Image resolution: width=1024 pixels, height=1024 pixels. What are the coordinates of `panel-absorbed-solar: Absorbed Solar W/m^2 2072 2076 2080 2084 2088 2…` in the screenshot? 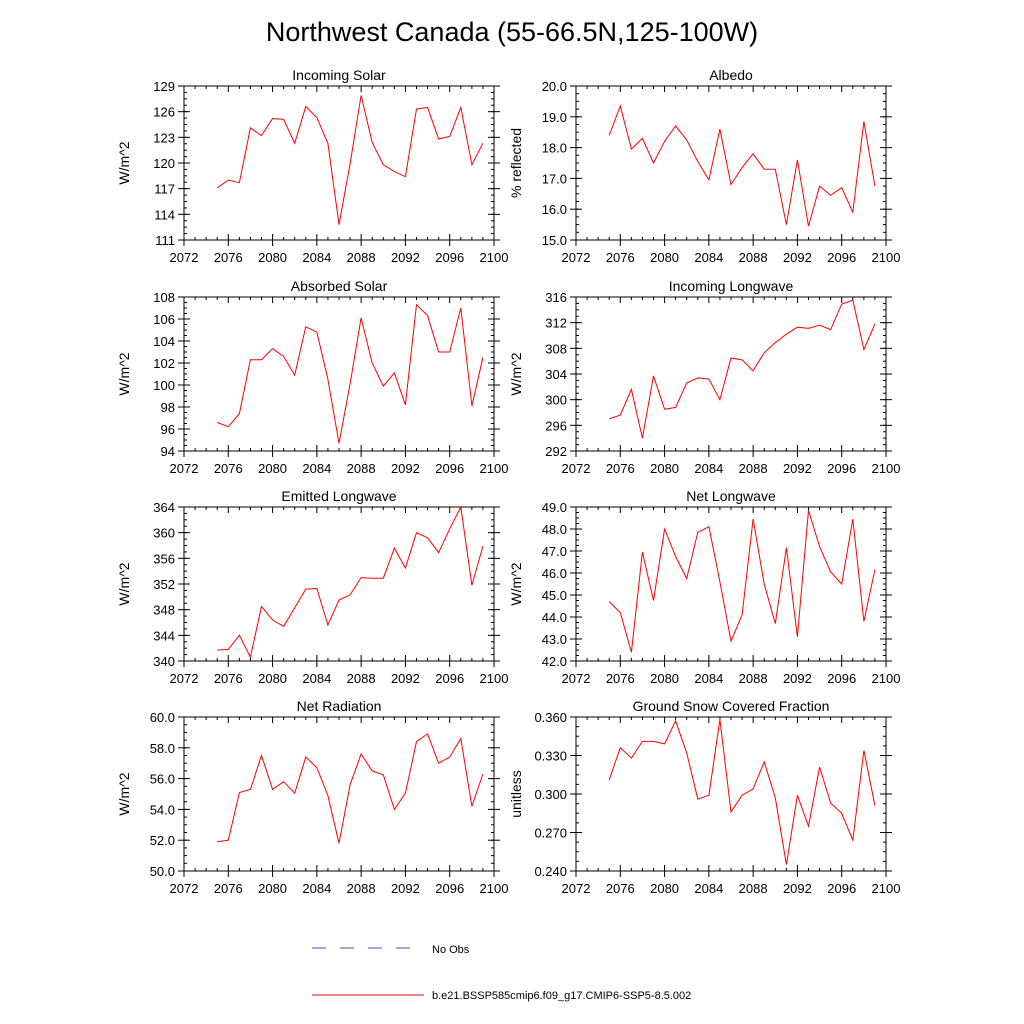 It's located at (312, 377).